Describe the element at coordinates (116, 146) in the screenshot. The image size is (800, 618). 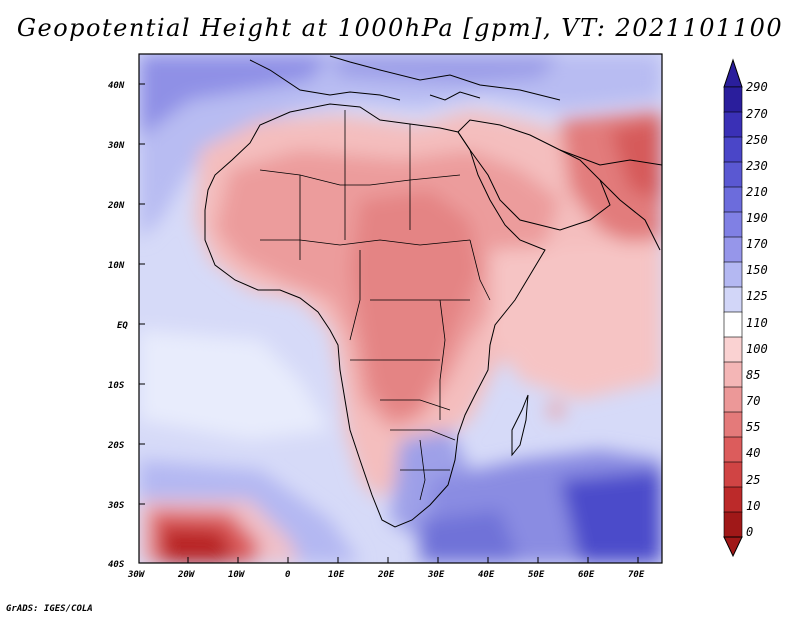
I see `lat-label: 30N` at that location.